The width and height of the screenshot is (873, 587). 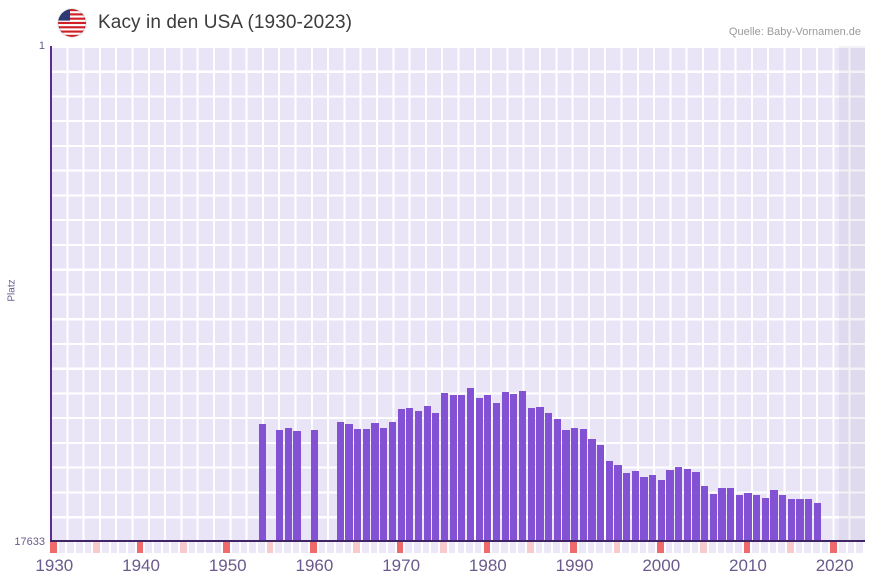 What do you see at coordinates (794, 32) in the screenshot?
I see `source-label: Quelle: Baby-Vornamen.de` at bounding box center [794, 32].